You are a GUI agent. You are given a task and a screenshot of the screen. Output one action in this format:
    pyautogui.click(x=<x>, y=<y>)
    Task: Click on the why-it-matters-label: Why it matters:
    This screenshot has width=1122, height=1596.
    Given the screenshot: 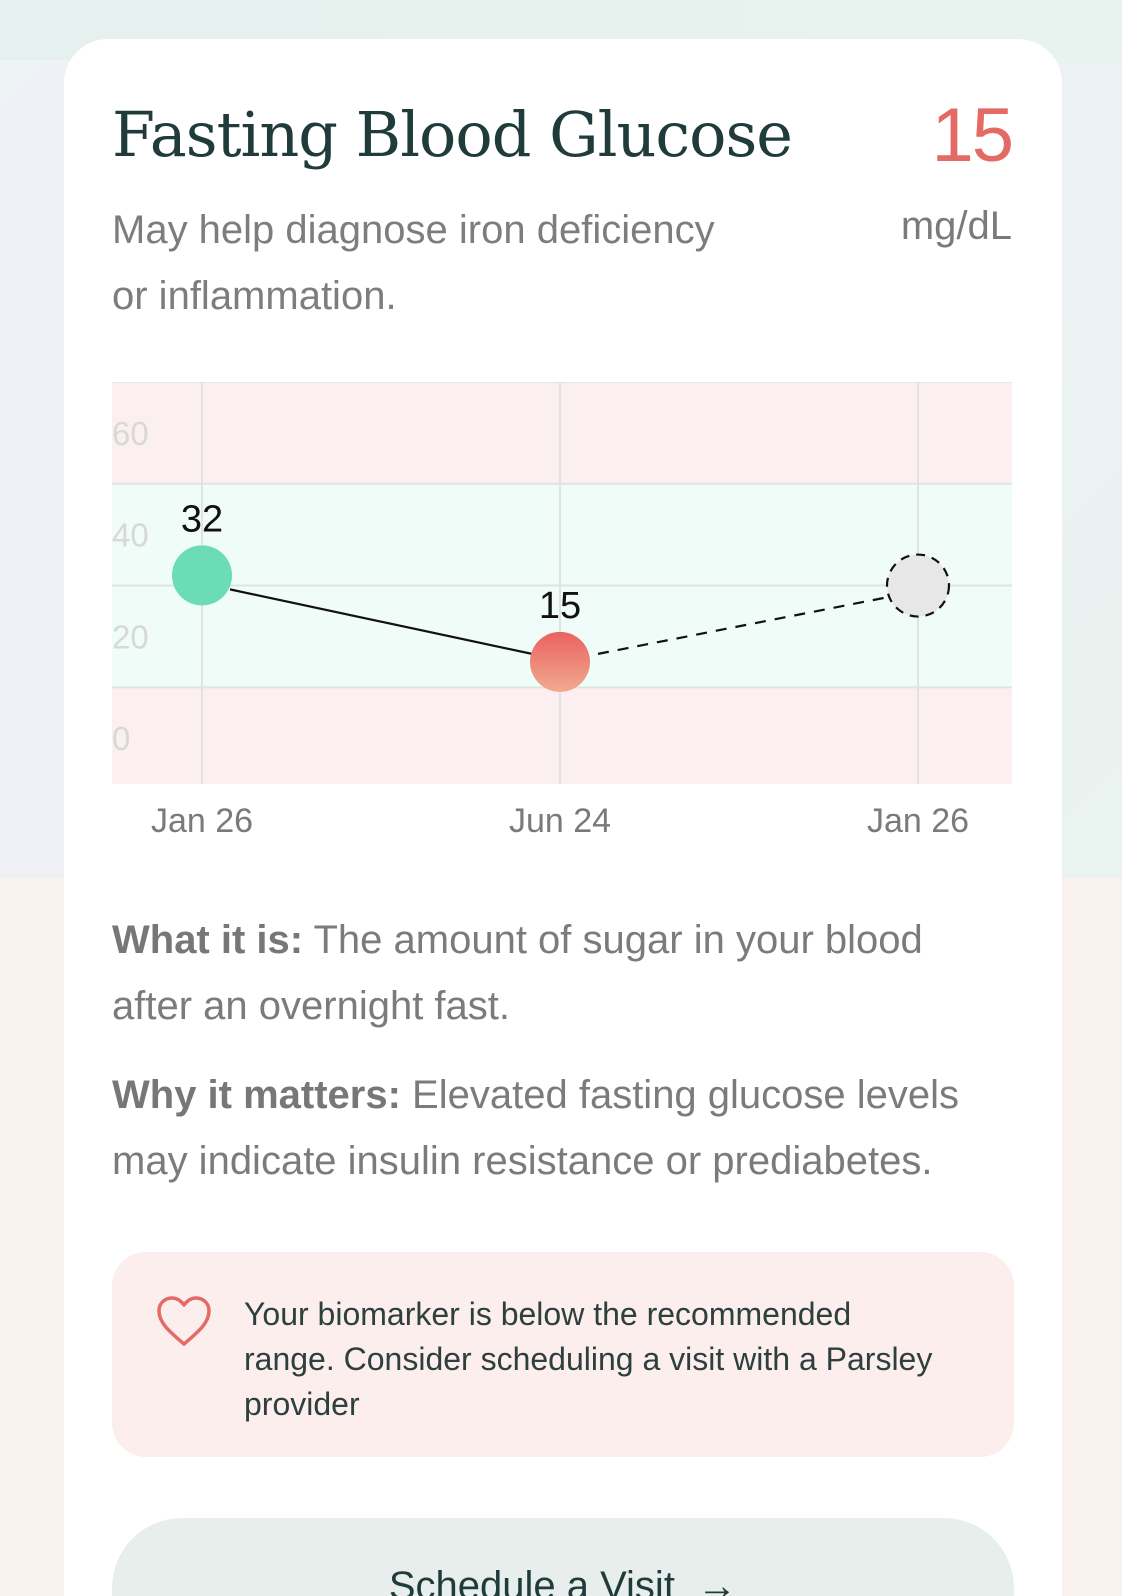 What is the action you would take?
    pyautogui.click(x=256, y=1095)
    